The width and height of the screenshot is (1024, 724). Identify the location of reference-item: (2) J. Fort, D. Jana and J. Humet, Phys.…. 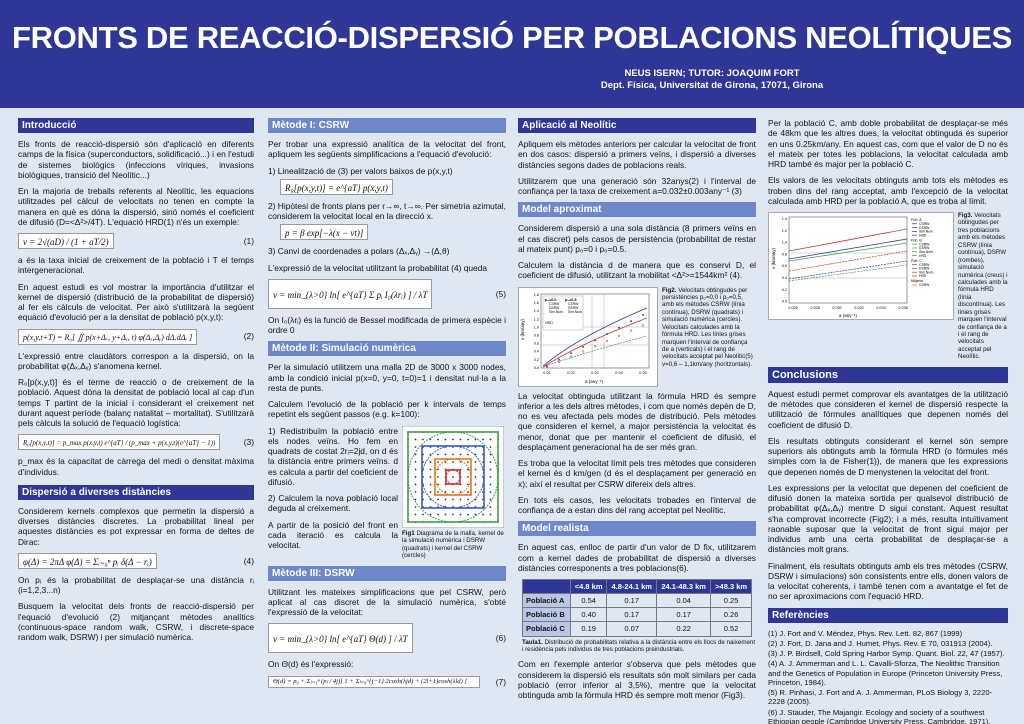
(880, 643).